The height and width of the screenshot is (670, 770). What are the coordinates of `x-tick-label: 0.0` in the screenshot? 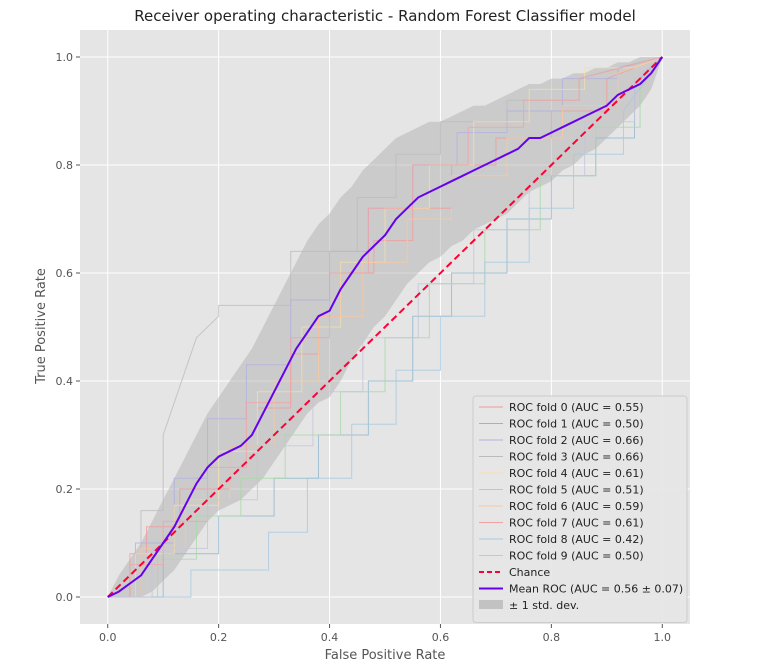 It's located at (108, 637).